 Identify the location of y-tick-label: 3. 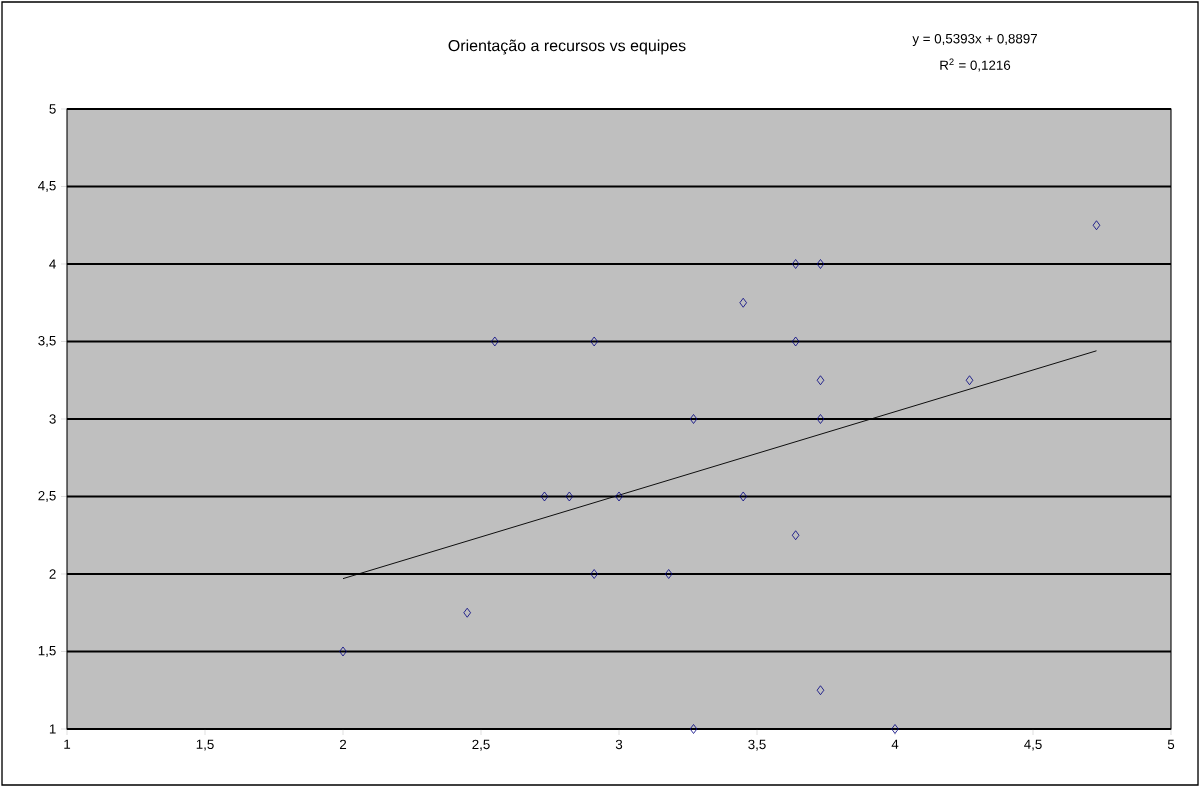
(52, 419).